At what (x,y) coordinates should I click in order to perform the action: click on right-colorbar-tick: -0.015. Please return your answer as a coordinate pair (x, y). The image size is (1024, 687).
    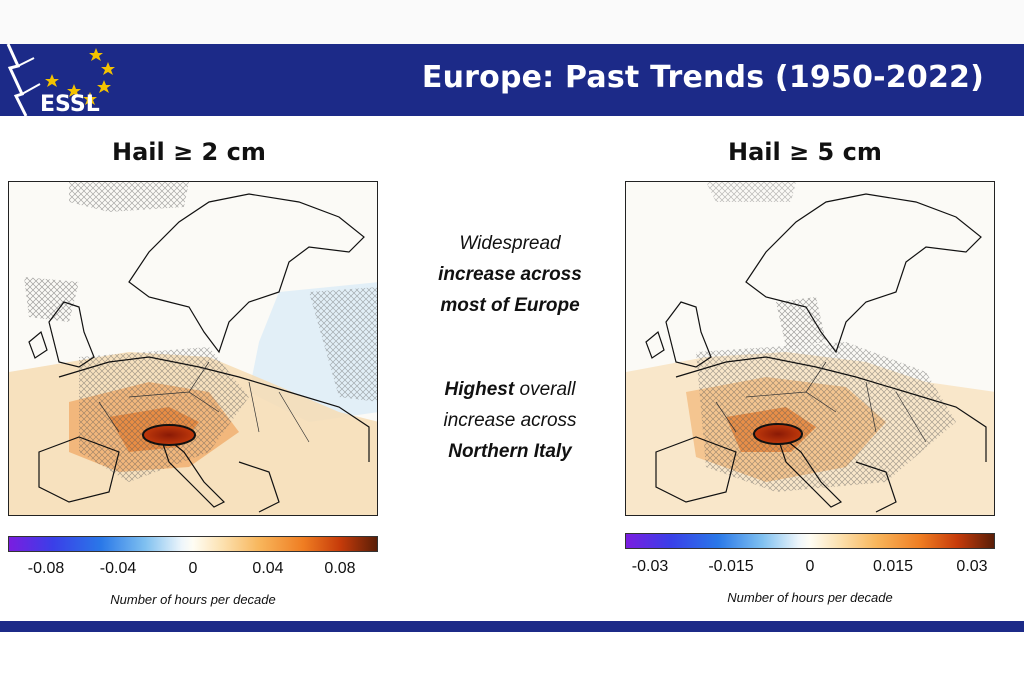
    Looking at the image, I should click on (731, 566).